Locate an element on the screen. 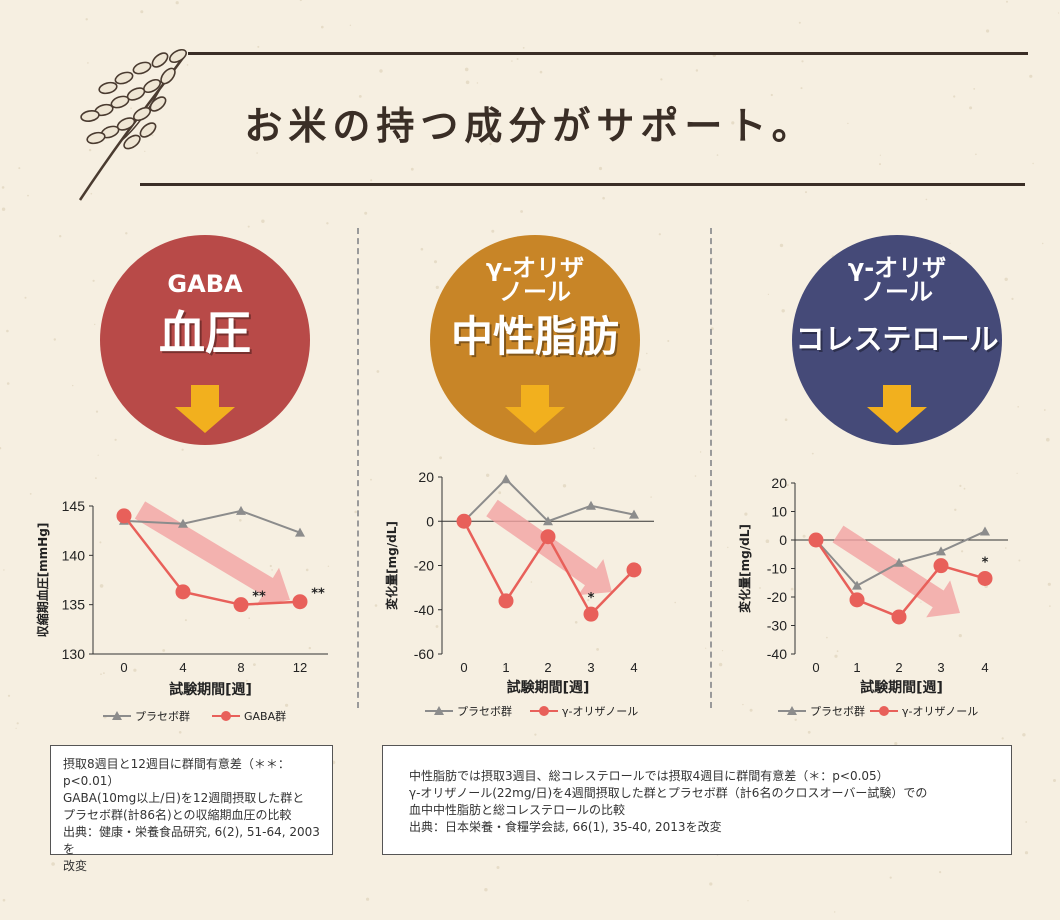 This screenshot has width=1060, height=920. badge-ingredient-label: γ-オリザ is located at coordinates (897, 268).